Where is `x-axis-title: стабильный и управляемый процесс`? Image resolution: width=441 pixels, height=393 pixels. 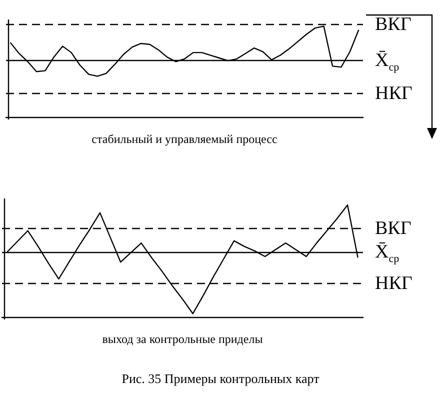 x-axis-title: стабильный и управляемый процесс is located at coordinates (185, 139).